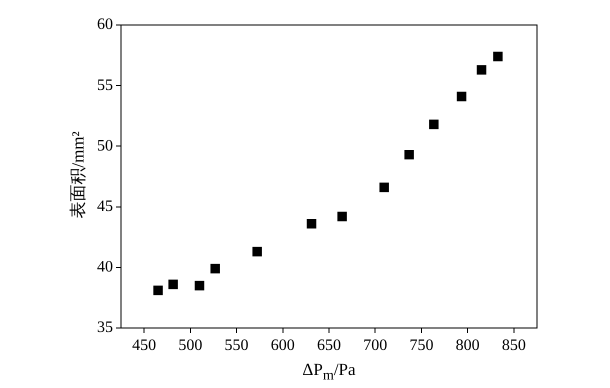 The width and height of the screenshot is (610, 388). Describe the element at coordinates (421, 345) in the screenshot. I see `x-tick-label: 750` at that location.